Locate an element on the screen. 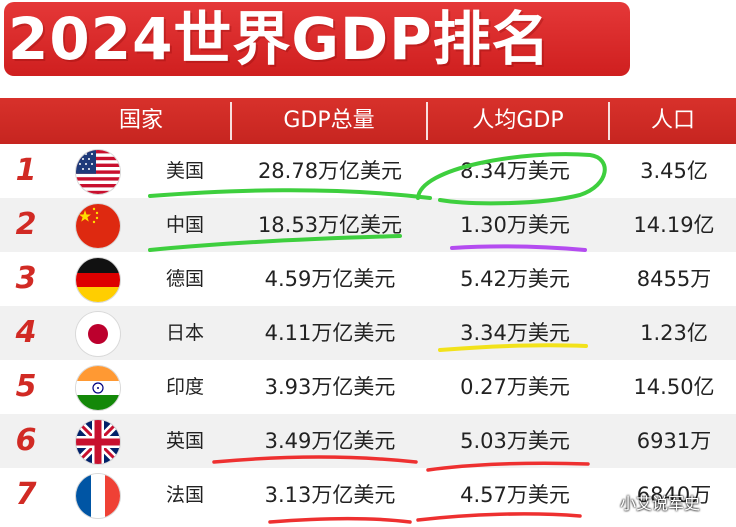  table-row: 4 日本 4.11万亿美元 3.34万美元 1.23亿 is located at coordinates (368, 333).